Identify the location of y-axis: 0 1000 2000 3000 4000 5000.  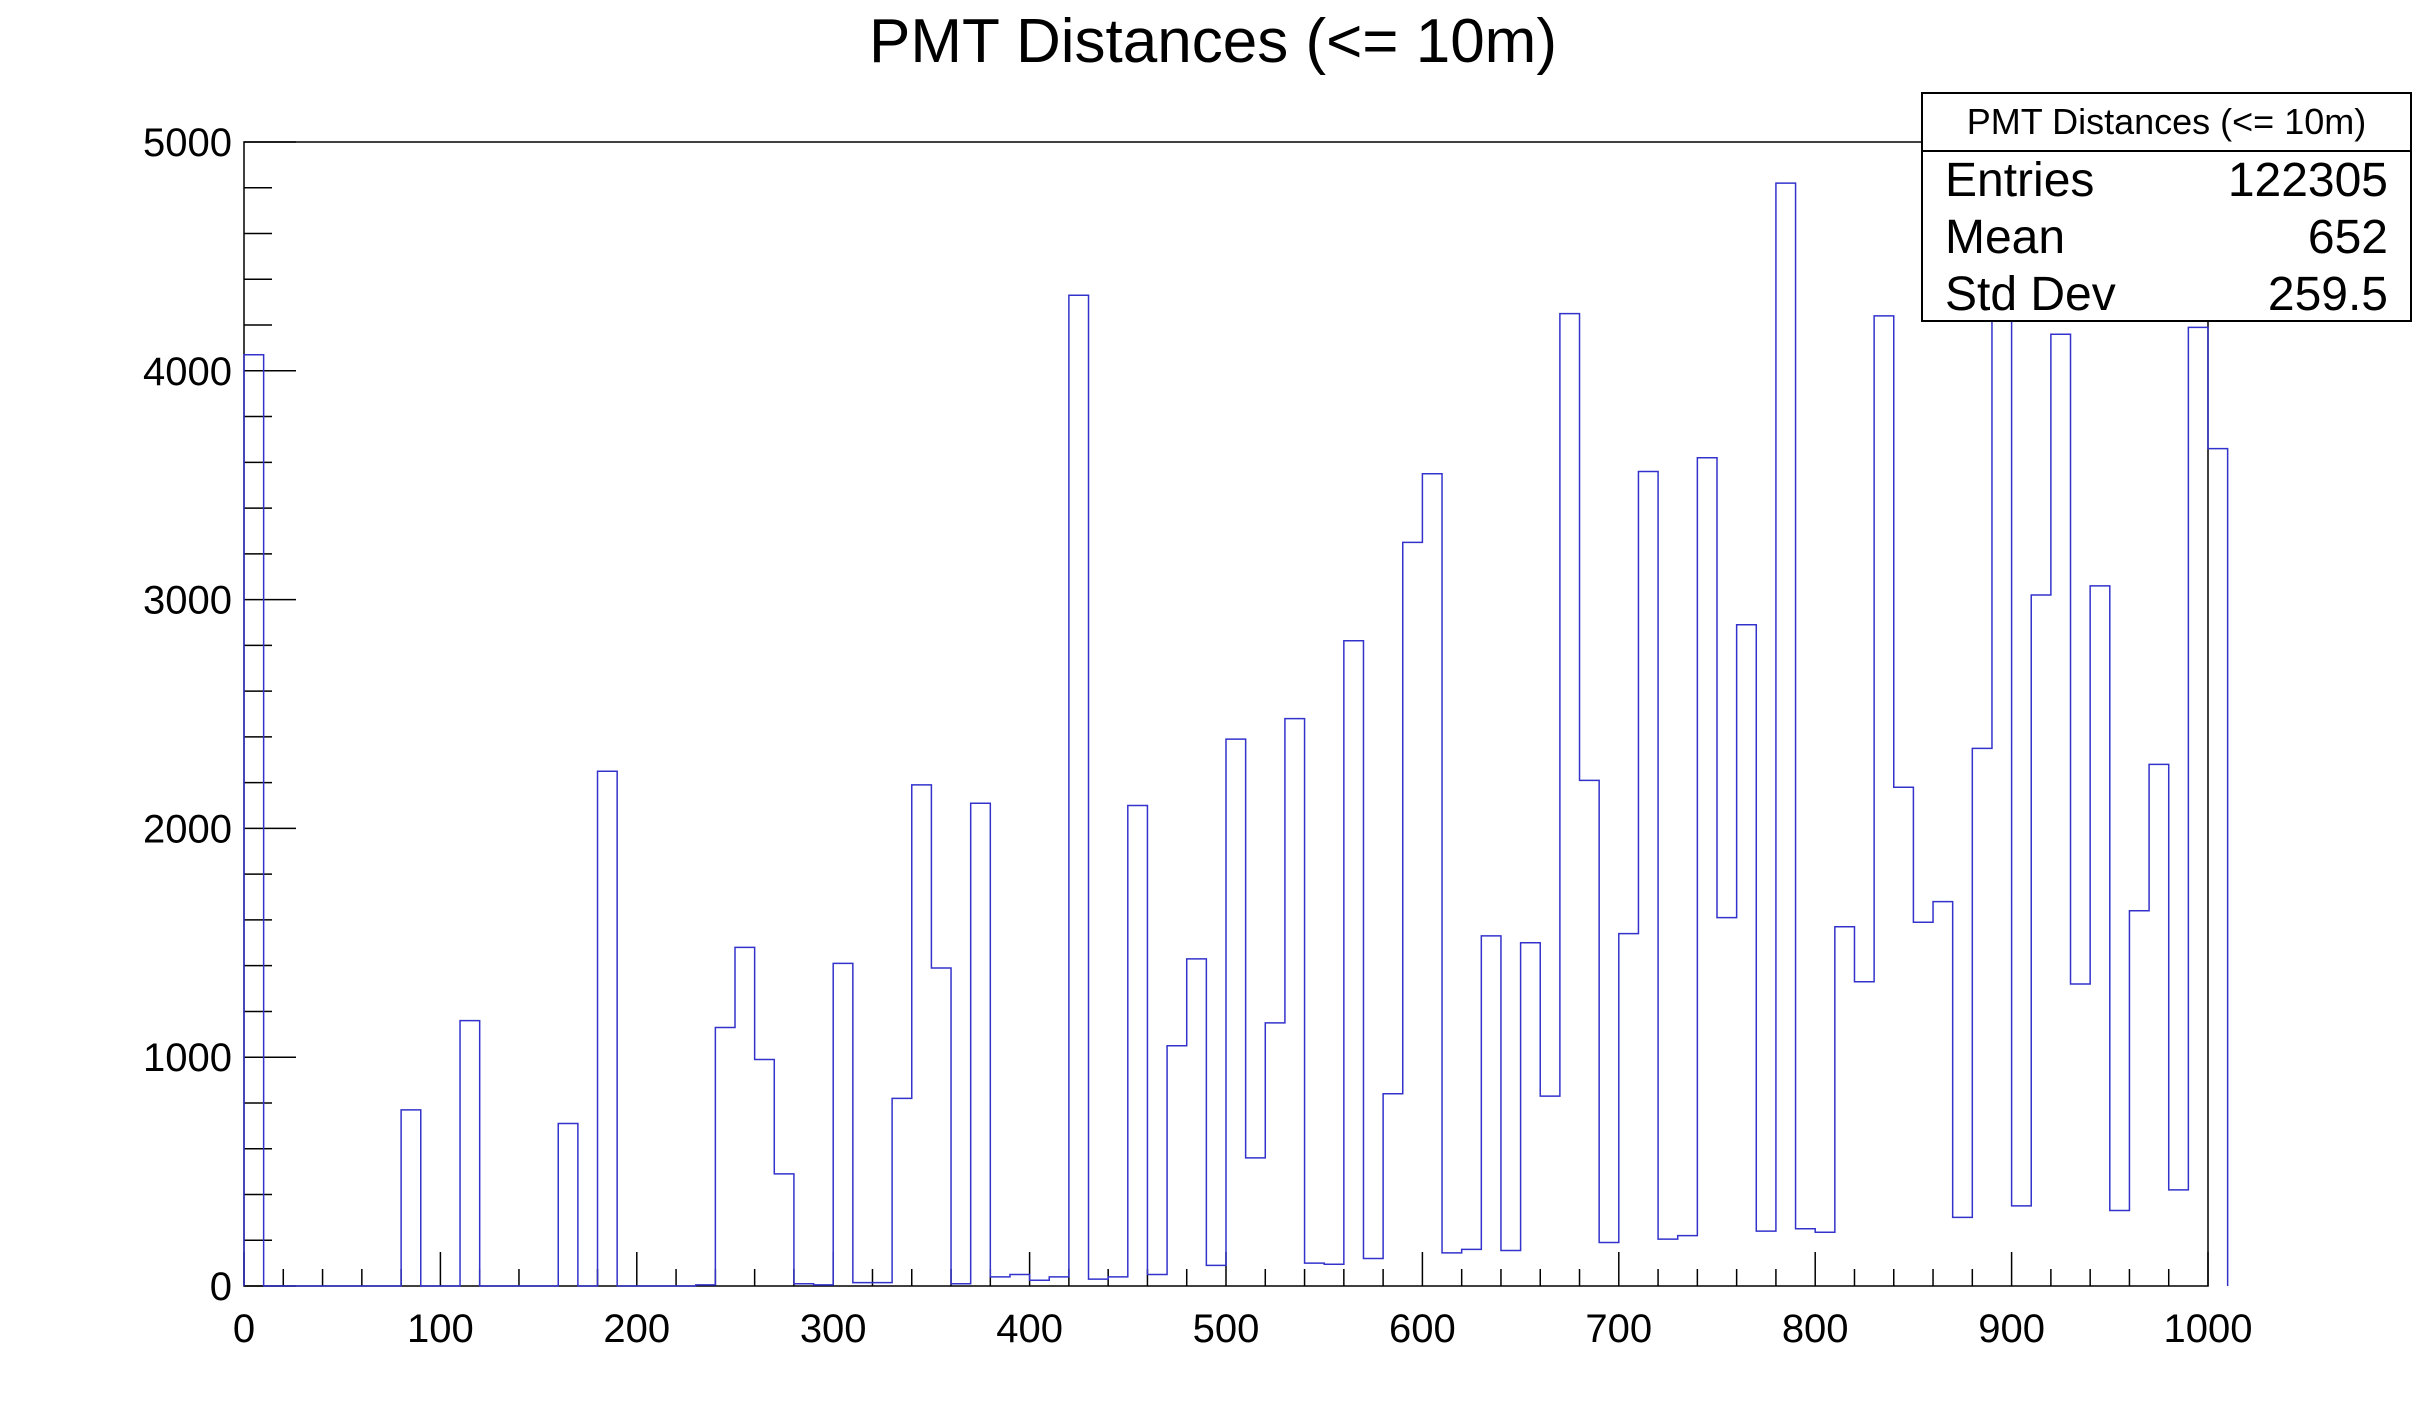
(219, 715).